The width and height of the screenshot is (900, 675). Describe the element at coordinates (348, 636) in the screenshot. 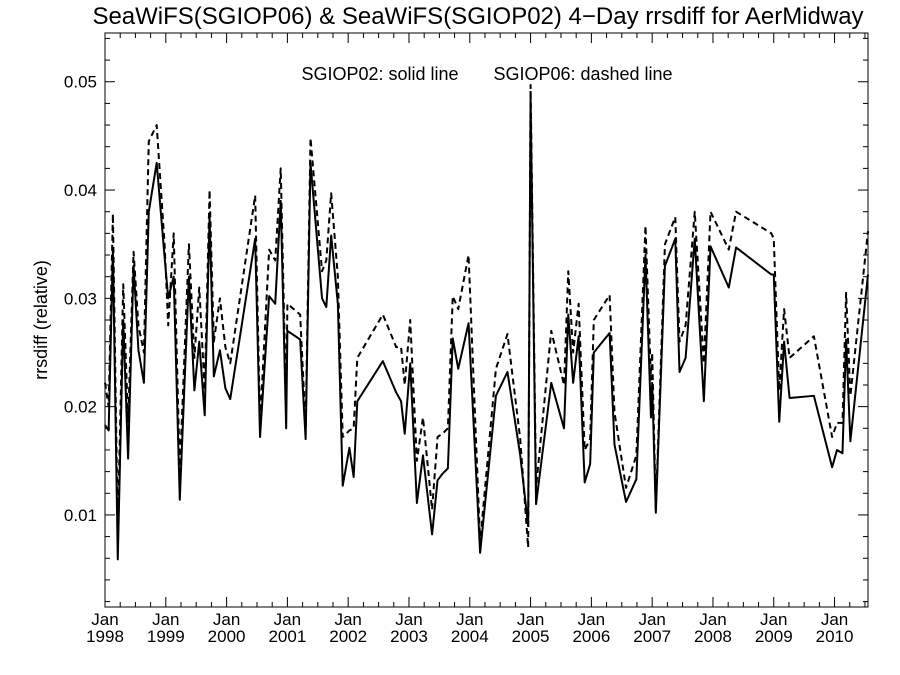

I see `x-tick-year-label: 2002` at that location.